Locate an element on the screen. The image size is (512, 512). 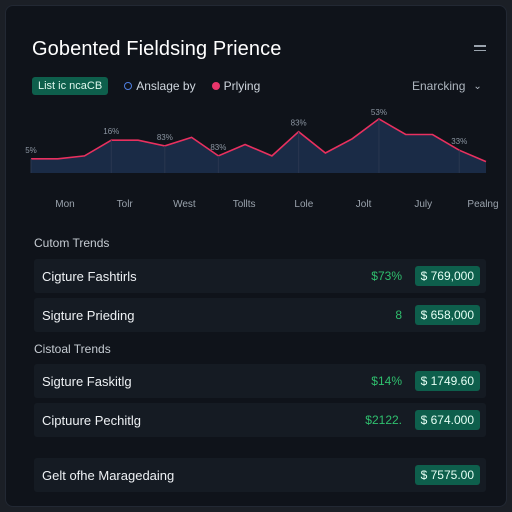
row-value-badge: $ 1749.60 is located at coordinates (447, 381).